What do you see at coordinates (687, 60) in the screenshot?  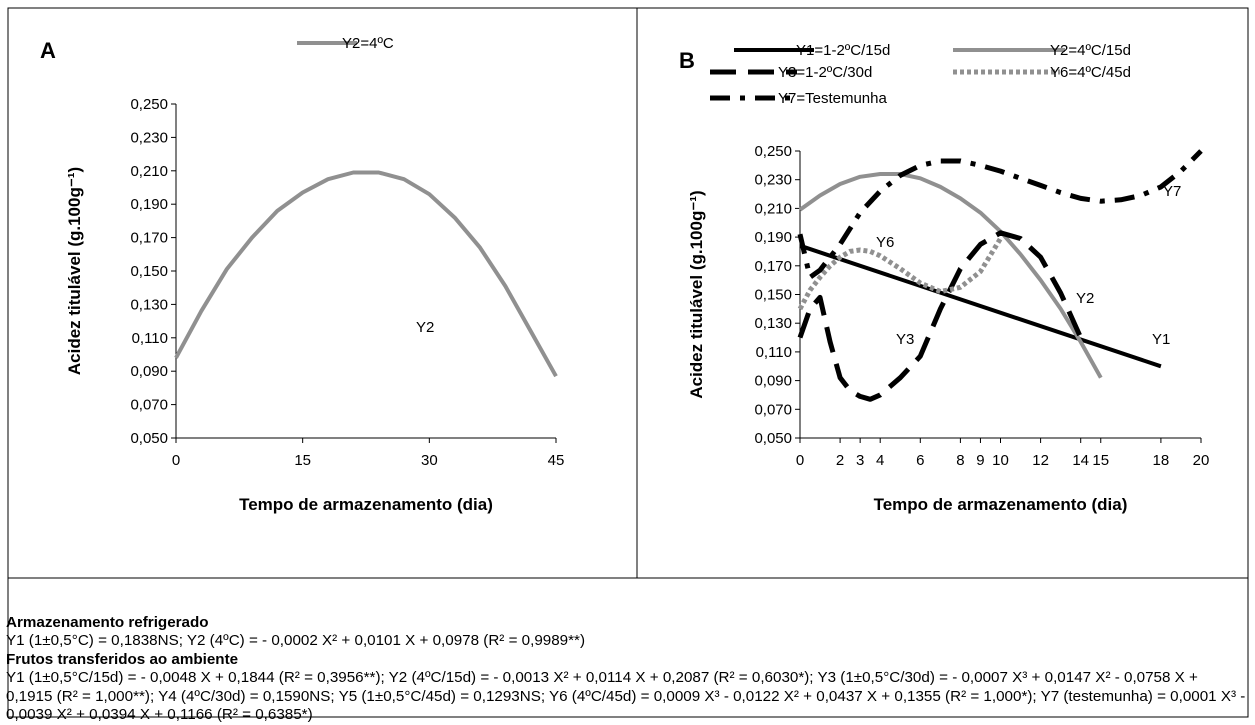 I see `panel-b-letter: B` at bounding box center [687, 60].